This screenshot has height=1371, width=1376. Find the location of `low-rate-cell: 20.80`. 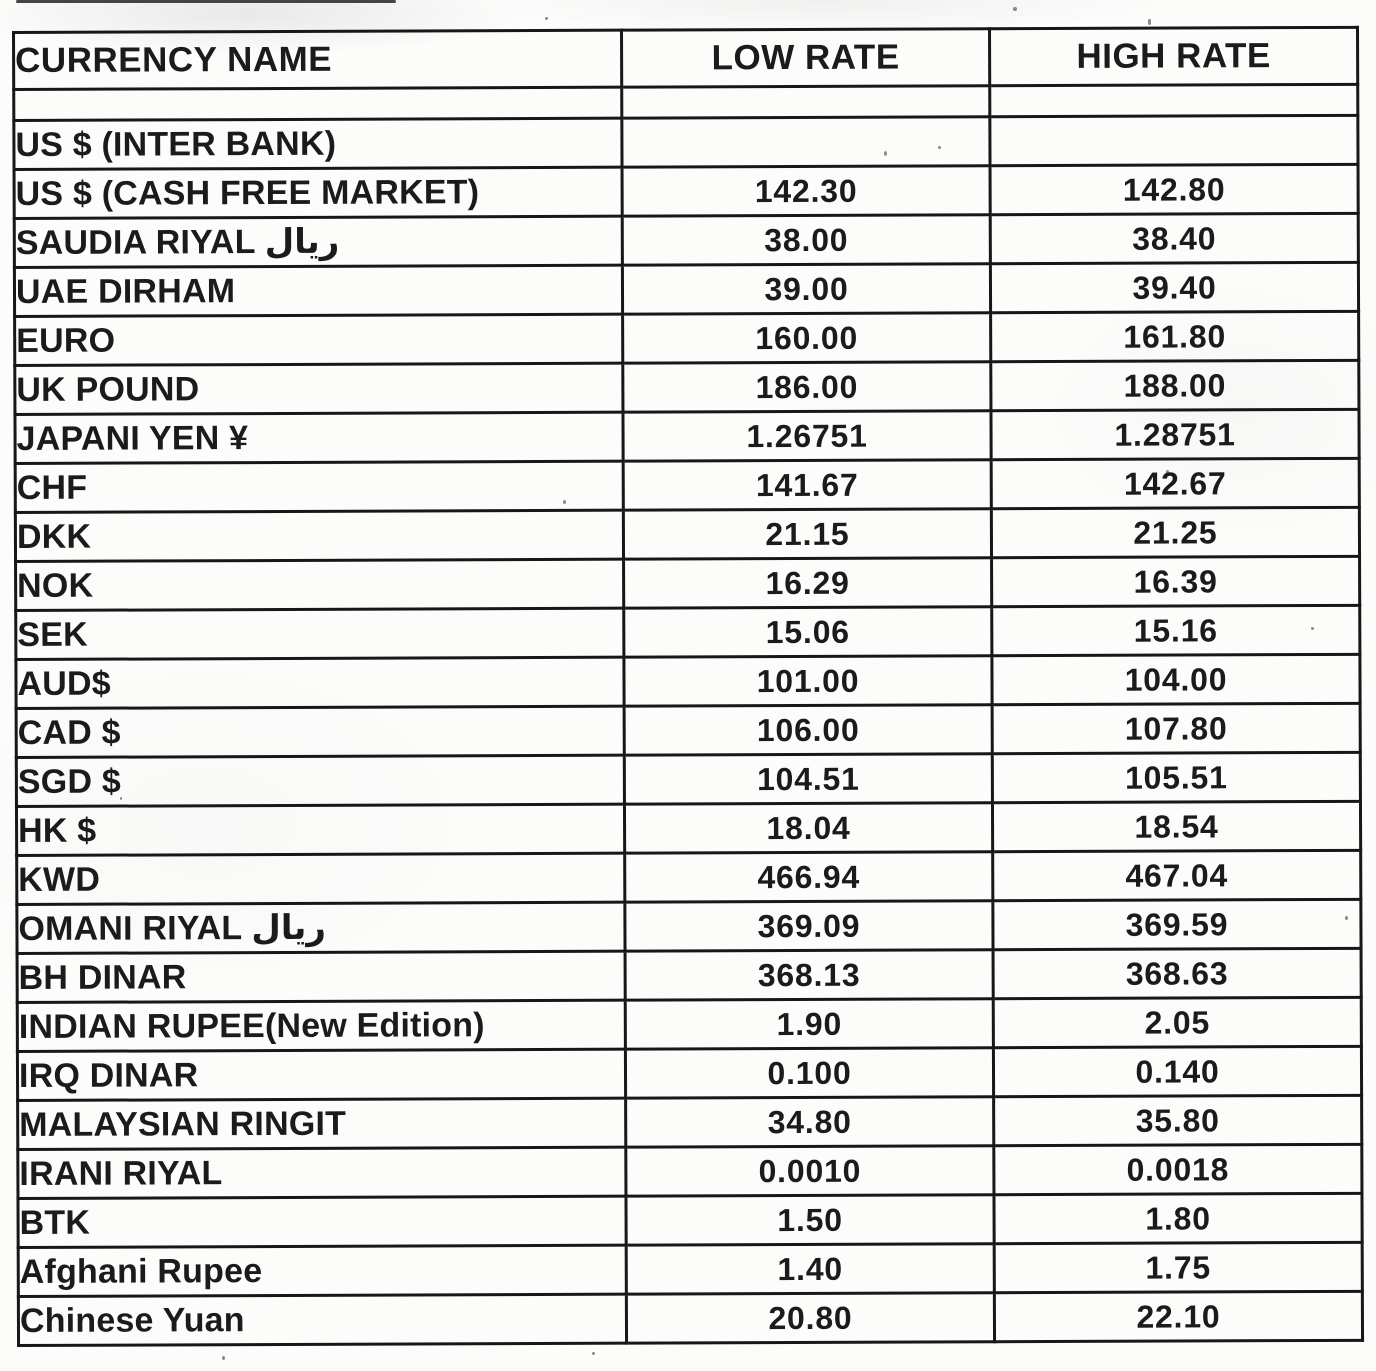

low-rate-cell: 20.80 is located at coordinates (810, 1318).